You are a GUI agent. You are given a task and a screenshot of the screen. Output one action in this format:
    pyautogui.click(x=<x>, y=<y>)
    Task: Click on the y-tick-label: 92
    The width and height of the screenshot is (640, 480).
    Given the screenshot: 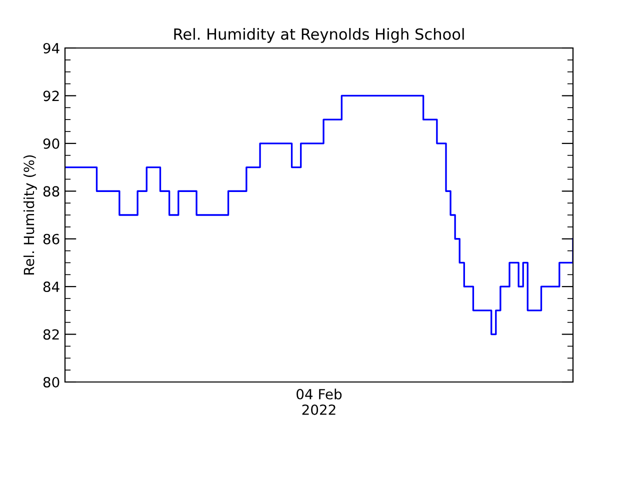 What is the action you would take?
    pyautogui.click(x=51, y=96)
    